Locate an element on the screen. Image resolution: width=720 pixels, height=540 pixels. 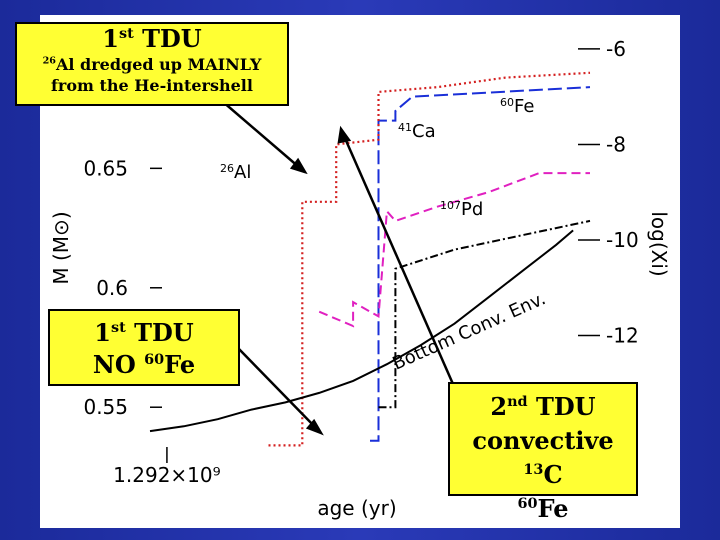
y-tick-label-right-3: -12 is located at coordinates (622, 336).